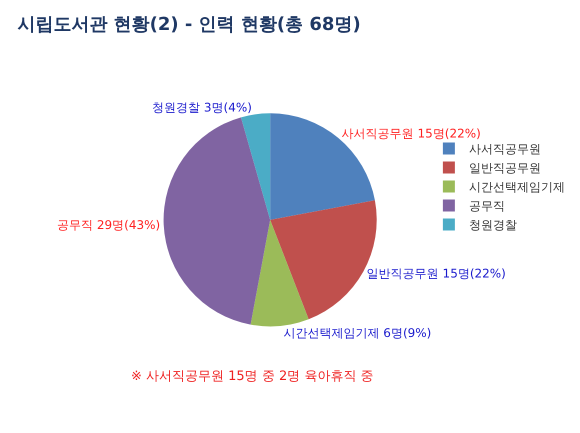  Describe the element at coordinates (436, 273) in the screenshot. I see `data-label: 일반직공무원 15명(22%)` at that location.